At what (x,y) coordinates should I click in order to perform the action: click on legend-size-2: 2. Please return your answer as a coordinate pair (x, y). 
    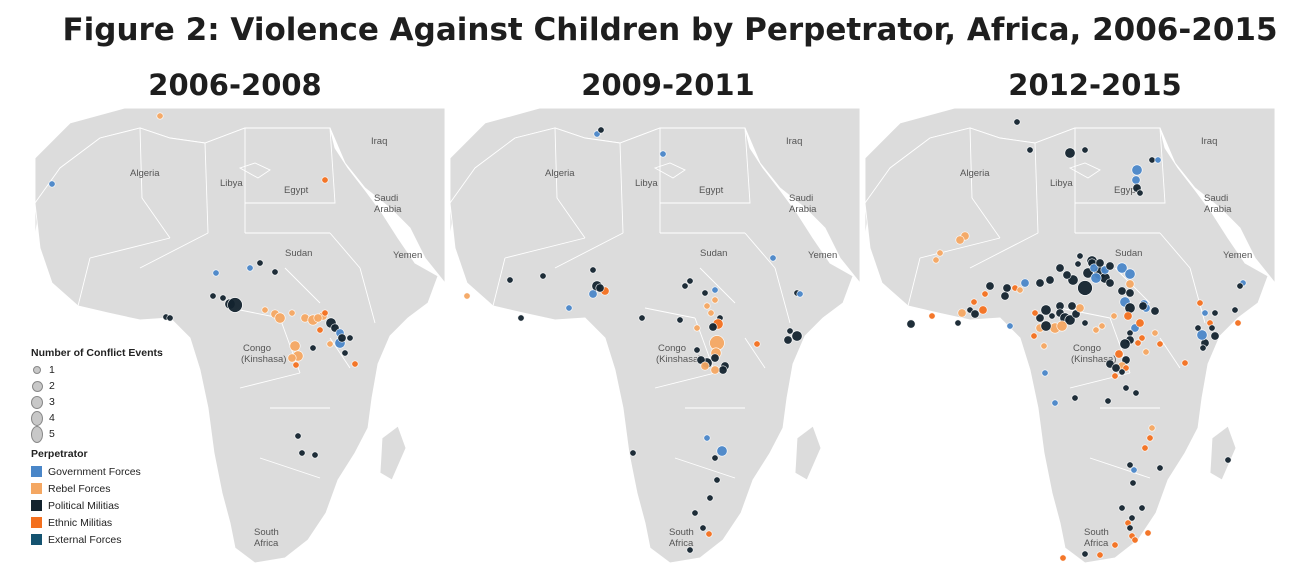
    Looking at the image, I should click on (97, 386).